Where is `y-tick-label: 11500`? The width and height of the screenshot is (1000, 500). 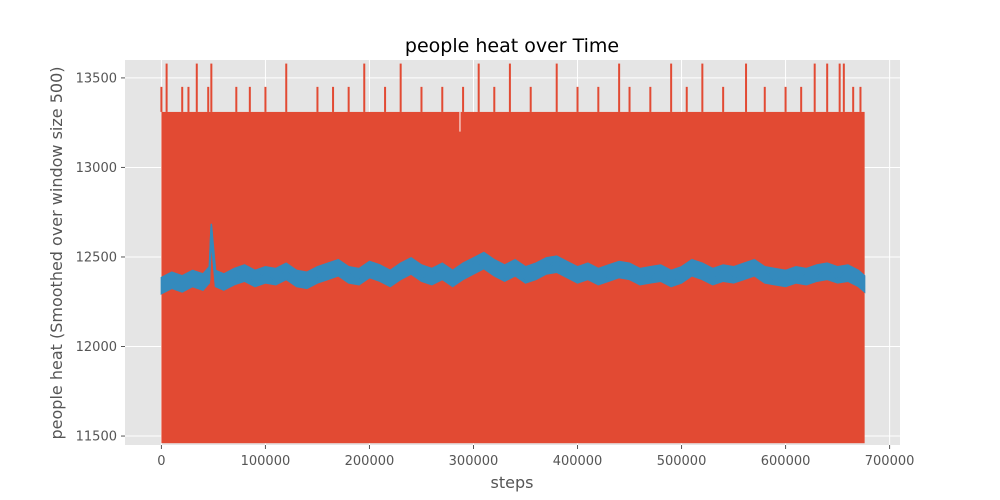 y-tick-label: 11500 is located at coordinates (96, 437).